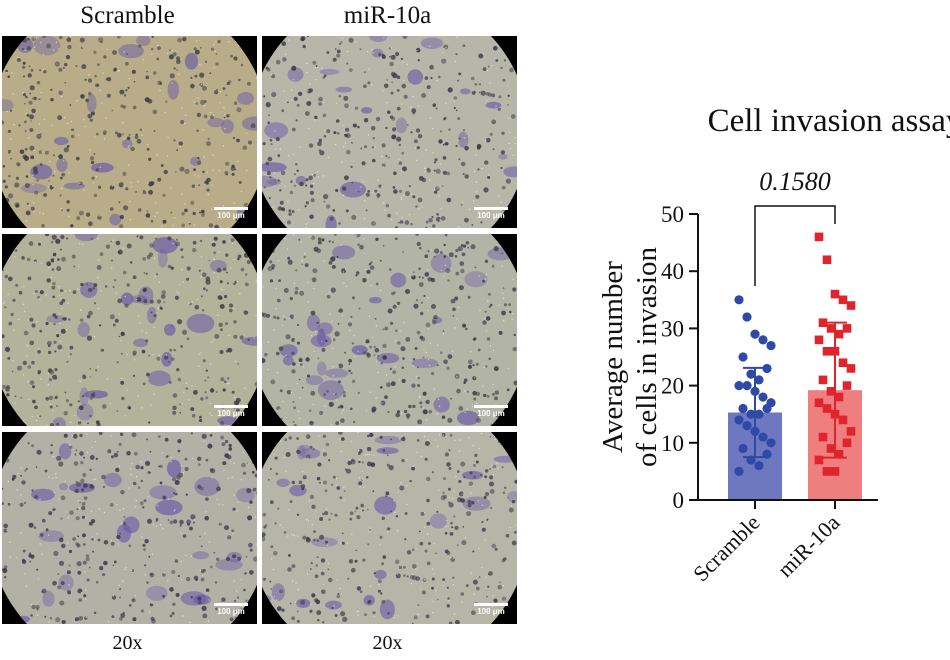  What do you see at coordinates (672, 386) in the screenshot?
I see `y-tick-label: 20` at bounding box center [672, 386].